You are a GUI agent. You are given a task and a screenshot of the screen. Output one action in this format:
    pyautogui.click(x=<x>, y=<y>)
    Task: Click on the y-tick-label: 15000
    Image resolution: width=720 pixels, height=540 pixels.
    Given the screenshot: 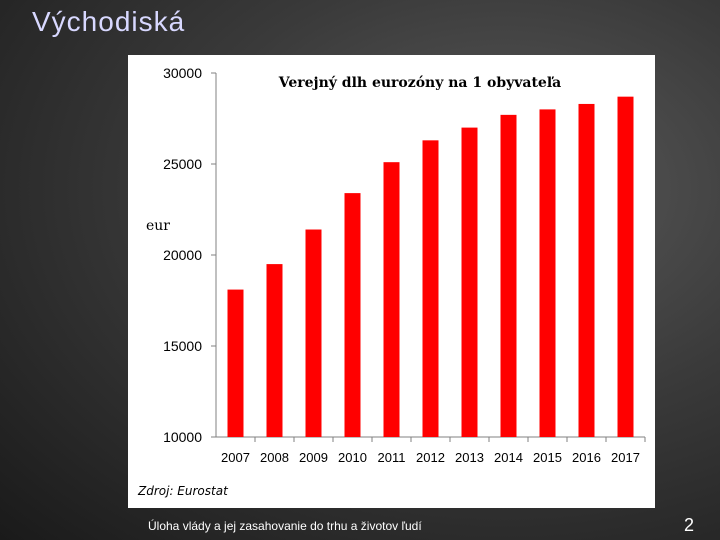 What is the action you would take?
    pyautogui.click(x=182, y=346)
    